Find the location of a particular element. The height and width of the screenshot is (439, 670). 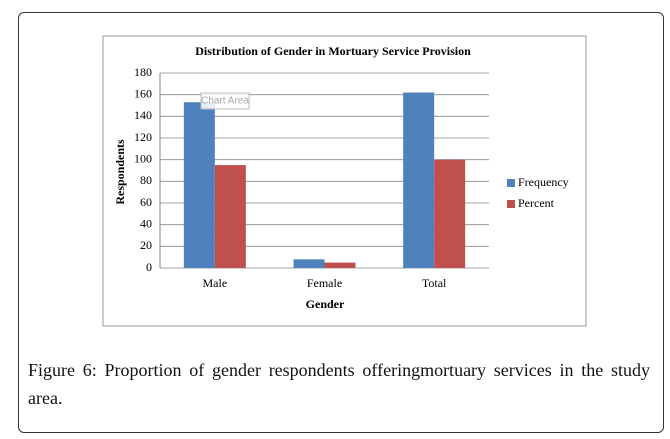

x-tick-label: Male is located at coordinates (215, 283).